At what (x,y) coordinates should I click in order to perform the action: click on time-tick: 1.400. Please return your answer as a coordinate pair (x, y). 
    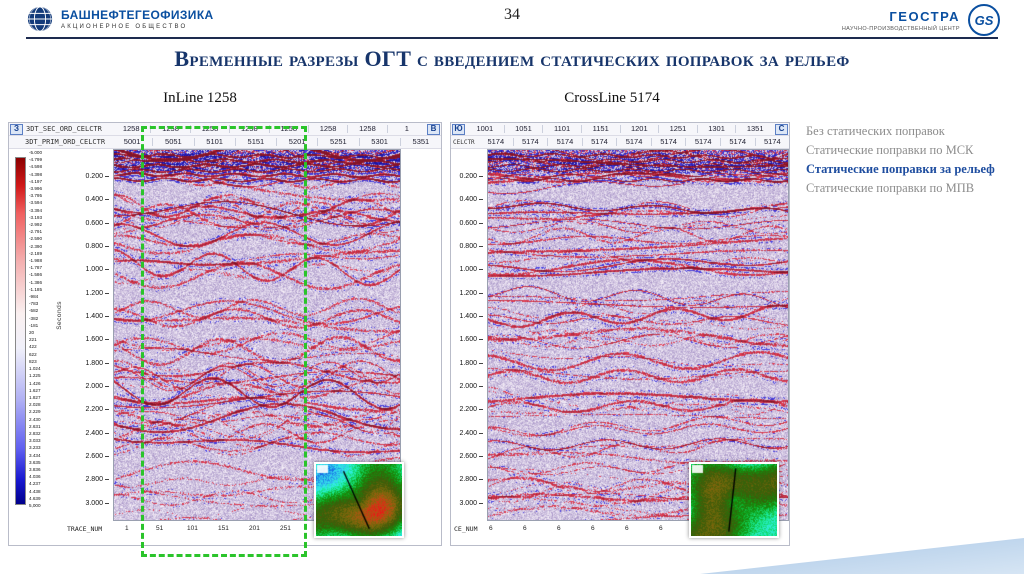
    Looking at the image, I should click on (97, 316).